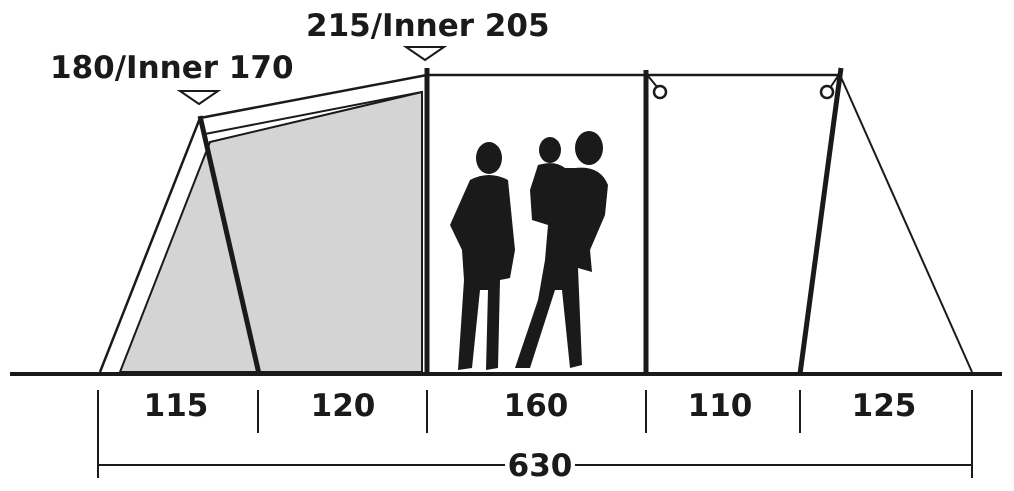  I want to click on guy-line, so click(906, 223).